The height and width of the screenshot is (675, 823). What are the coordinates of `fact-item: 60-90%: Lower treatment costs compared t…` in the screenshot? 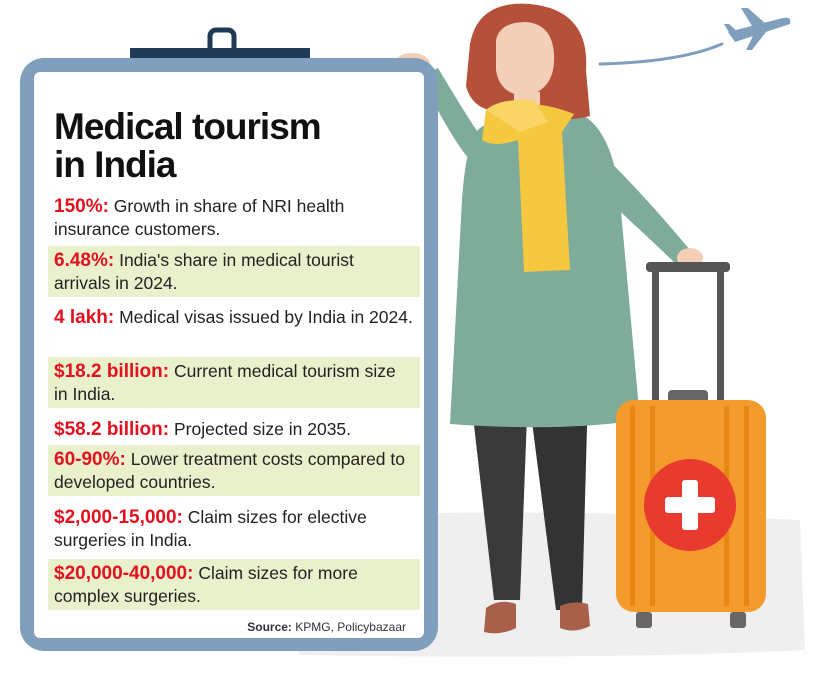 It's located at (234, 470).